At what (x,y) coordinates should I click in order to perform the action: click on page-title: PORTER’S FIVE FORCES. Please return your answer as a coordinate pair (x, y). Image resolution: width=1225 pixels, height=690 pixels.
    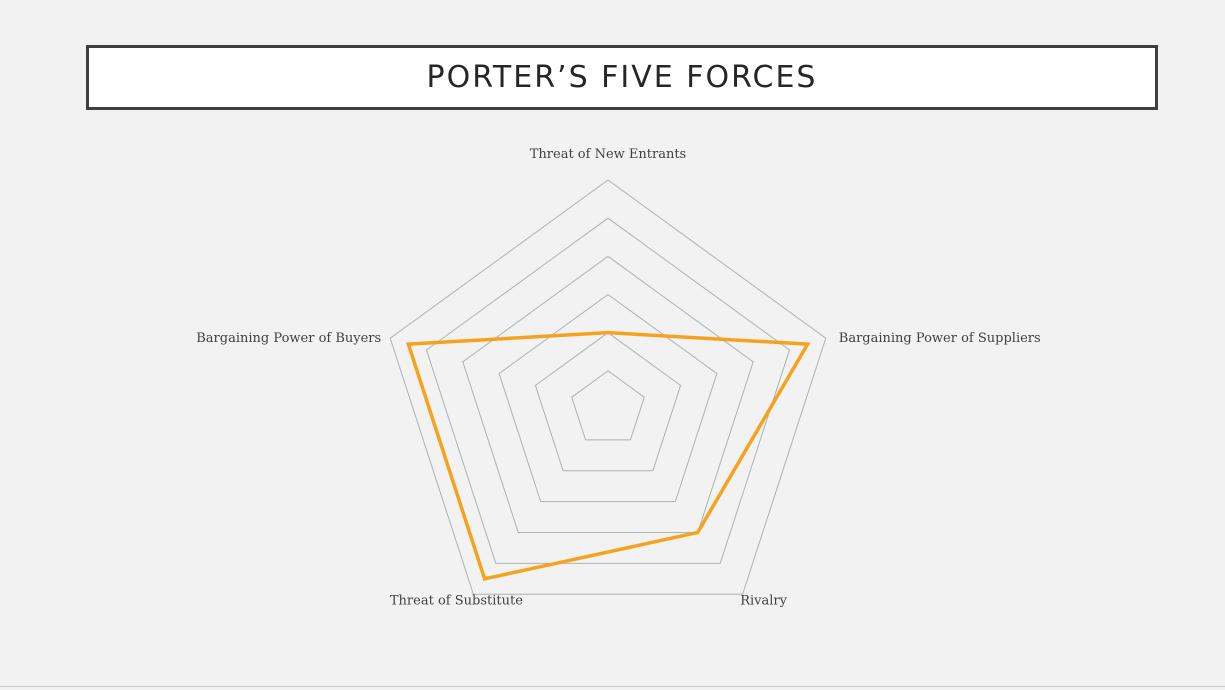
    Looking at the image, I should click on (622, 77).